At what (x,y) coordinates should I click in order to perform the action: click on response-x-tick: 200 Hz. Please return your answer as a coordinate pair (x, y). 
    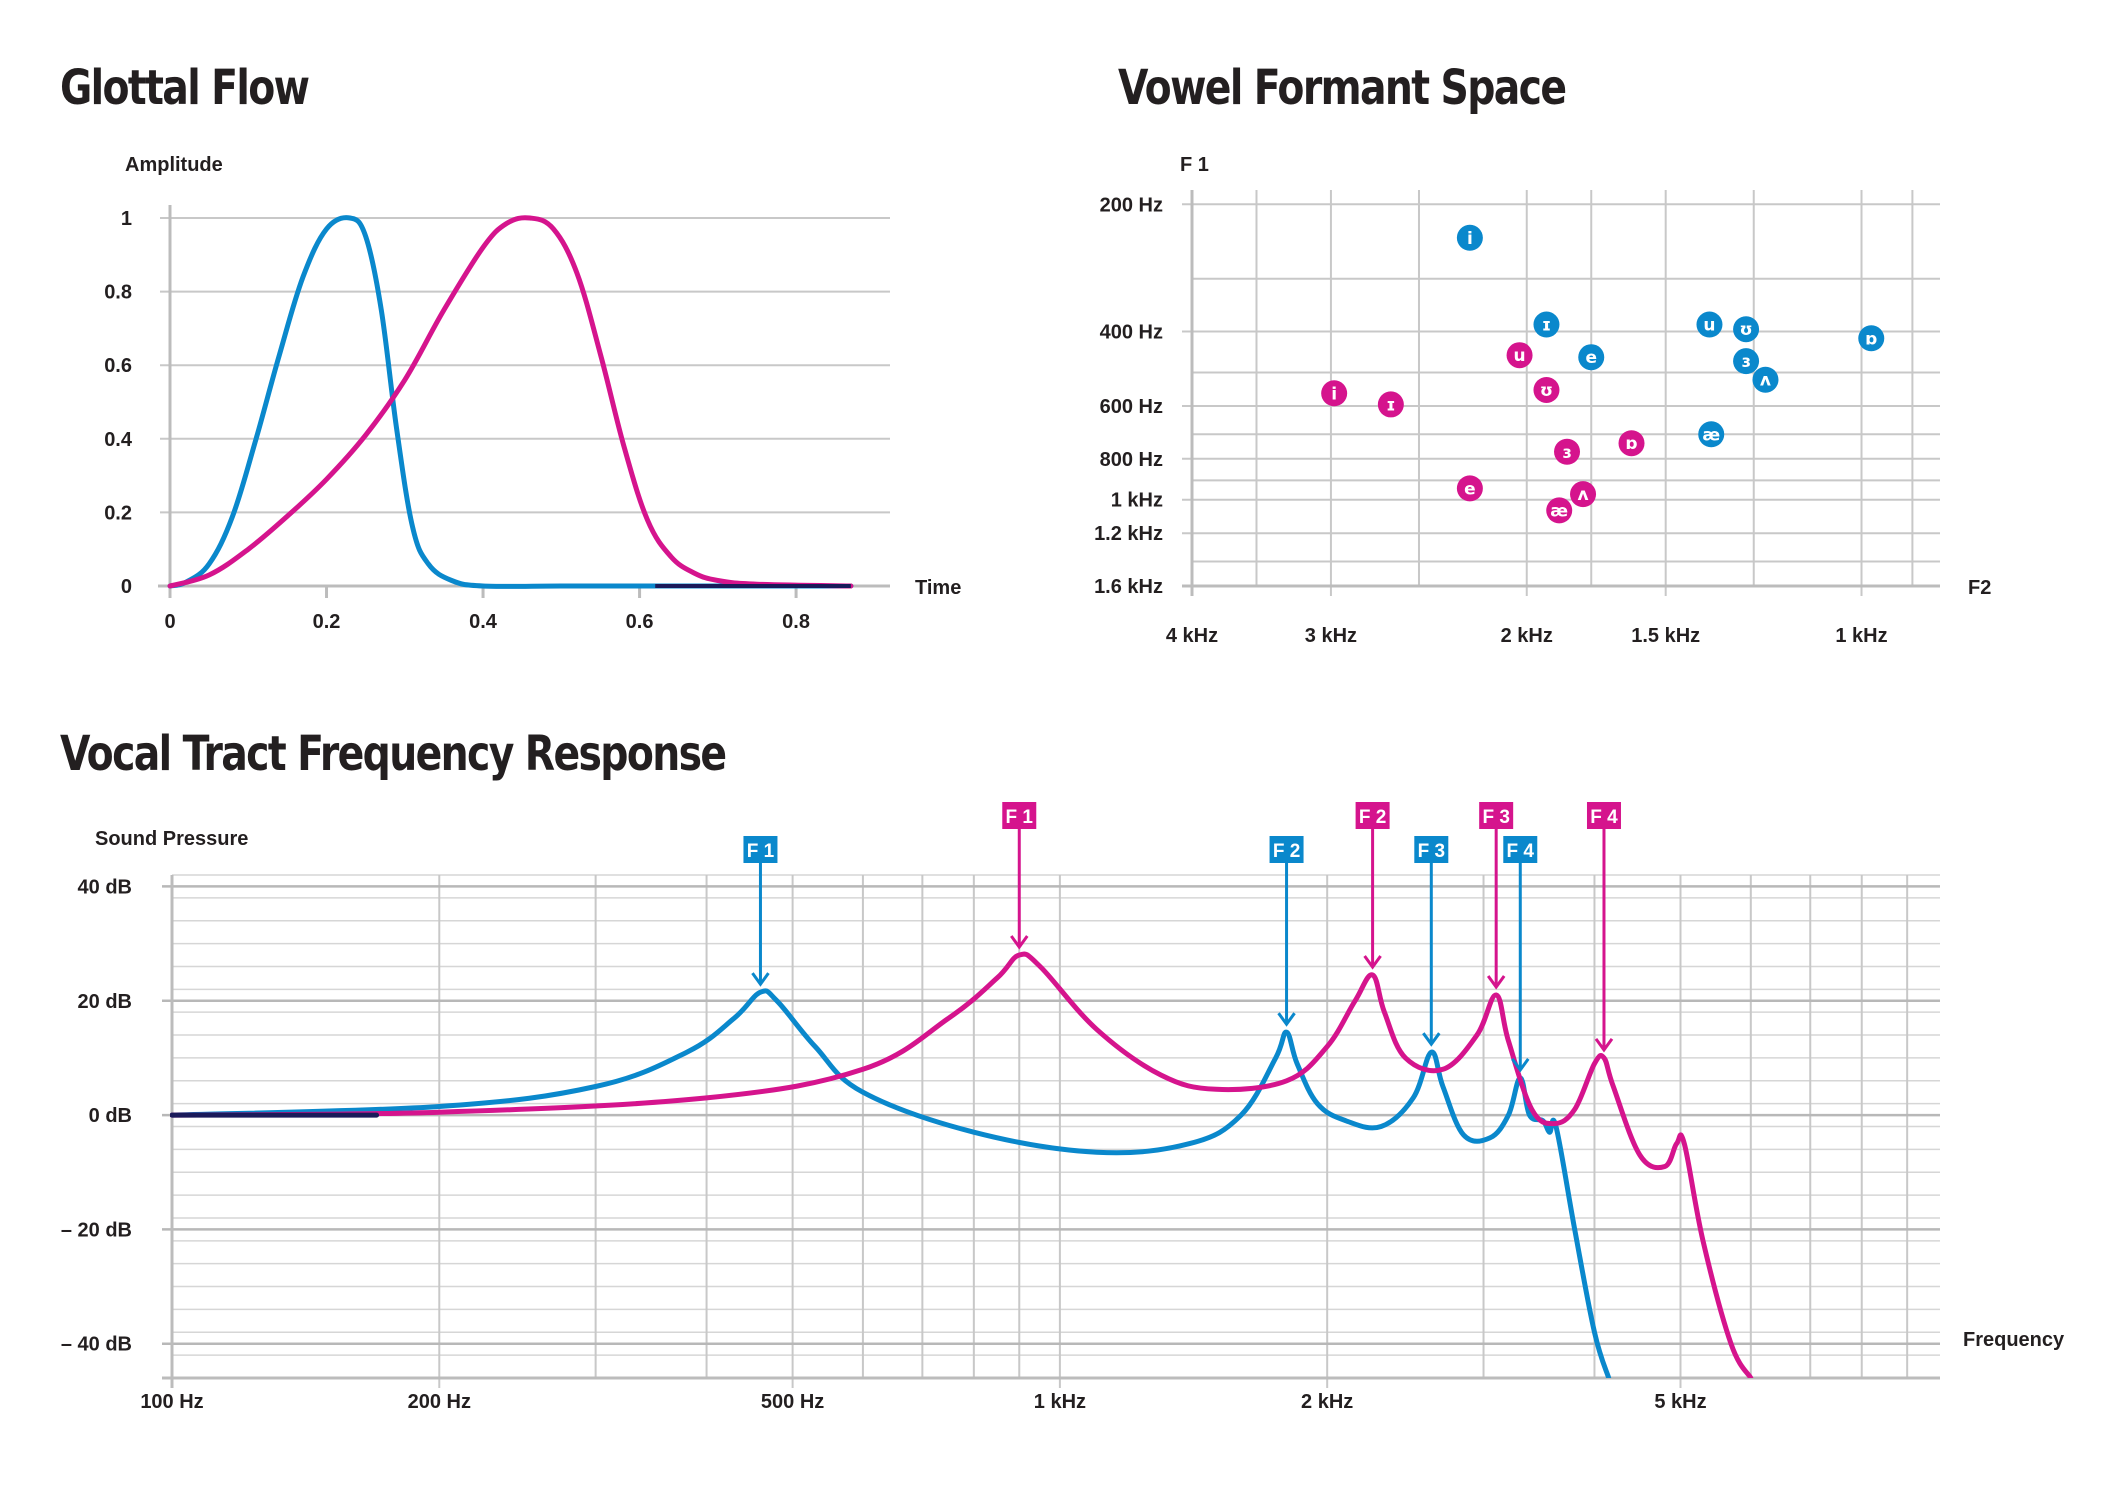
    Looking at the image, I should click on (439, 1402).